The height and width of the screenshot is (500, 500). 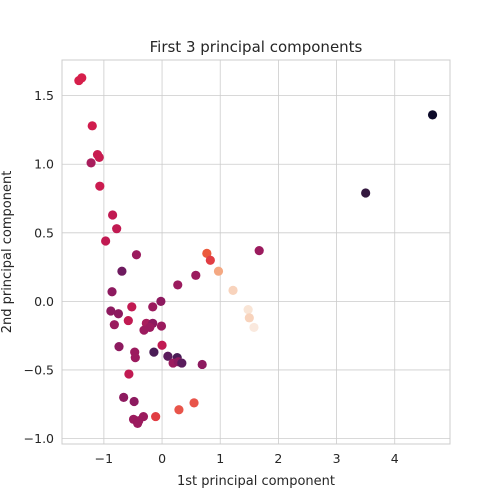 What do you see at coordinates (220, 458) in the screenshot?
I see `x-tick-label: 1` at bounding box center [220, 458].